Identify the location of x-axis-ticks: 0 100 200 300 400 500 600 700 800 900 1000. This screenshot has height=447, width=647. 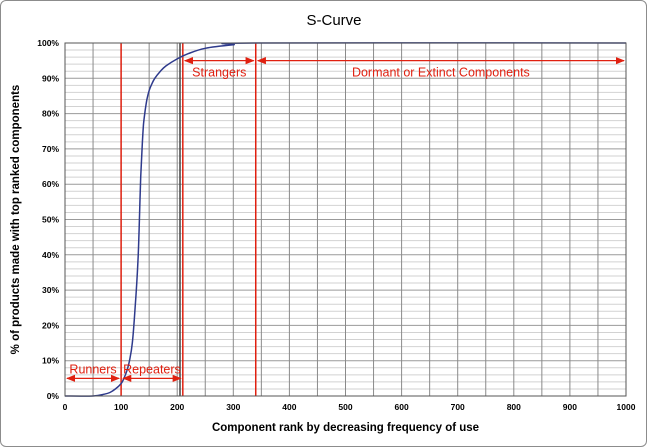
(349, 407).